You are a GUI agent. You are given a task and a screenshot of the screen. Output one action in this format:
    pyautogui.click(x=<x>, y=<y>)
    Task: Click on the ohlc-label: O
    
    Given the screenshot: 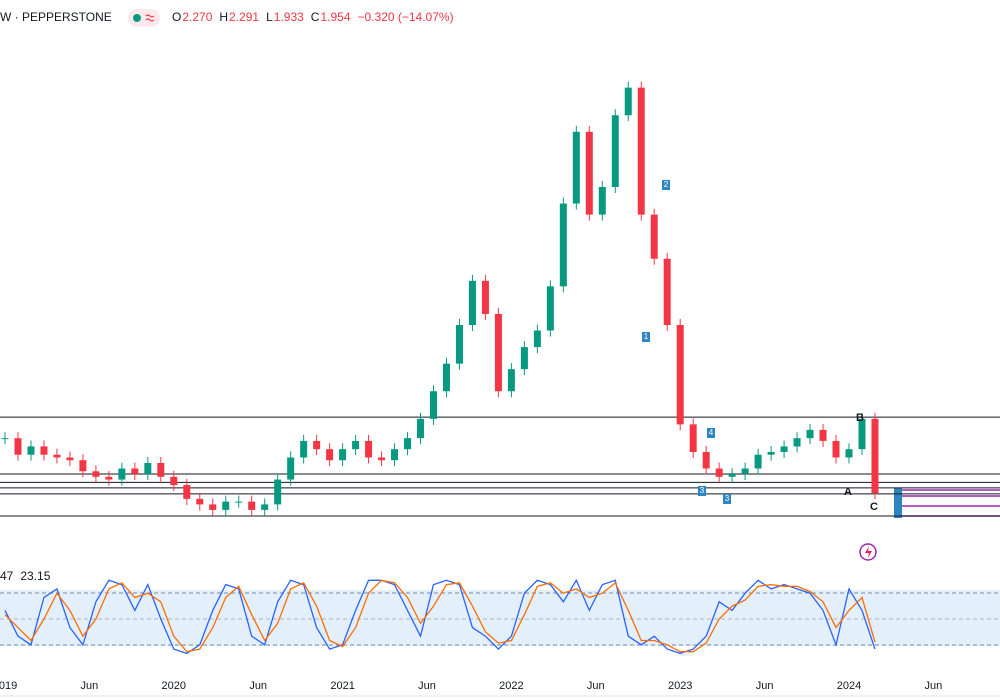 What is the action you would take?
    pyautogui.click(x=176, y=17)
    